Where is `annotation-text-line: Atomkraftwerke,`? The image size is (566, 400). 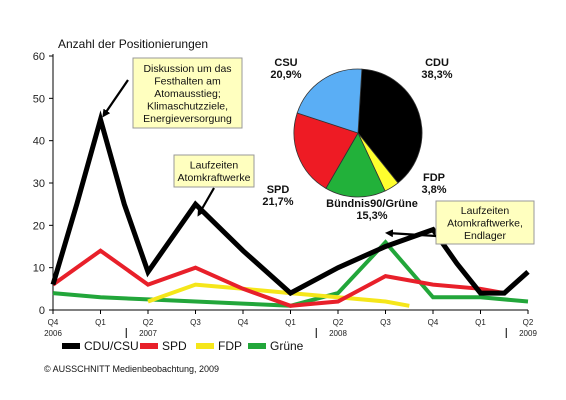 annotation-text-line: Atomkraftwerke, is located at coordinates (485, 223).